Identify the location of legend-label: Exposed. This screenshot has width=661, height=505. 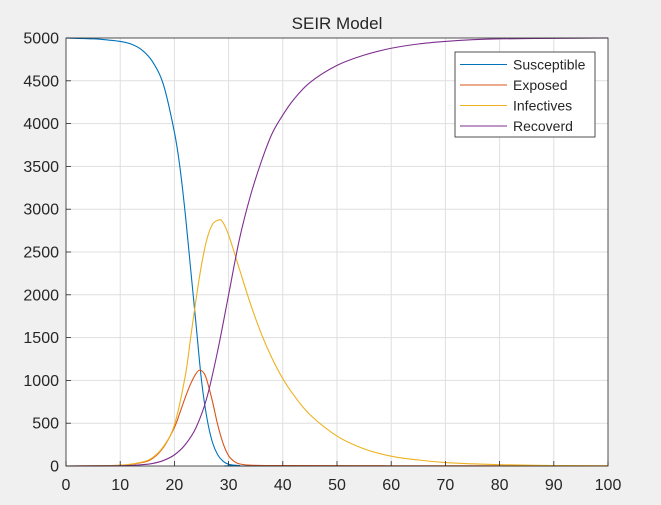
(540, 85).